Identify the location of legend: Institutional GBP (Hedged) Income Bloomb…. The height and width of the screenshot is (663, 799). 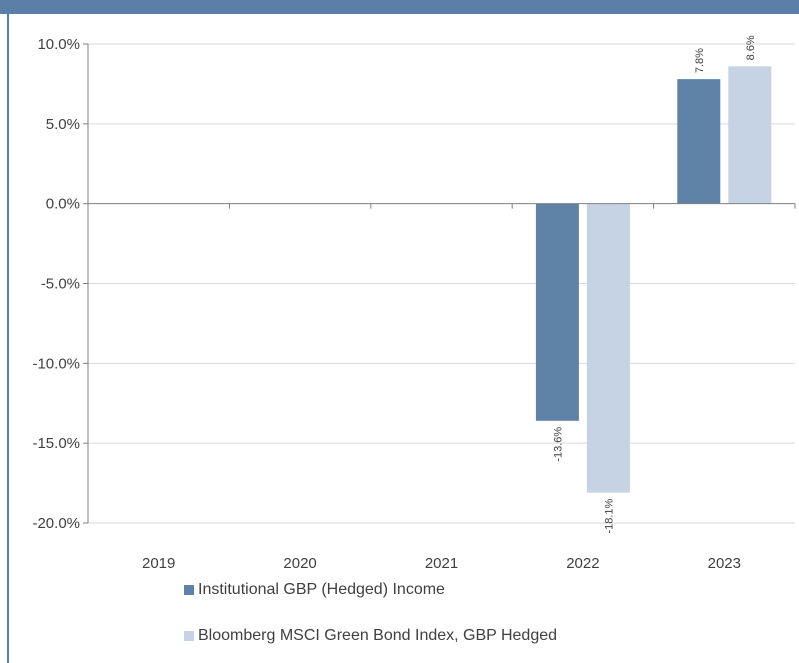
(370, 621).